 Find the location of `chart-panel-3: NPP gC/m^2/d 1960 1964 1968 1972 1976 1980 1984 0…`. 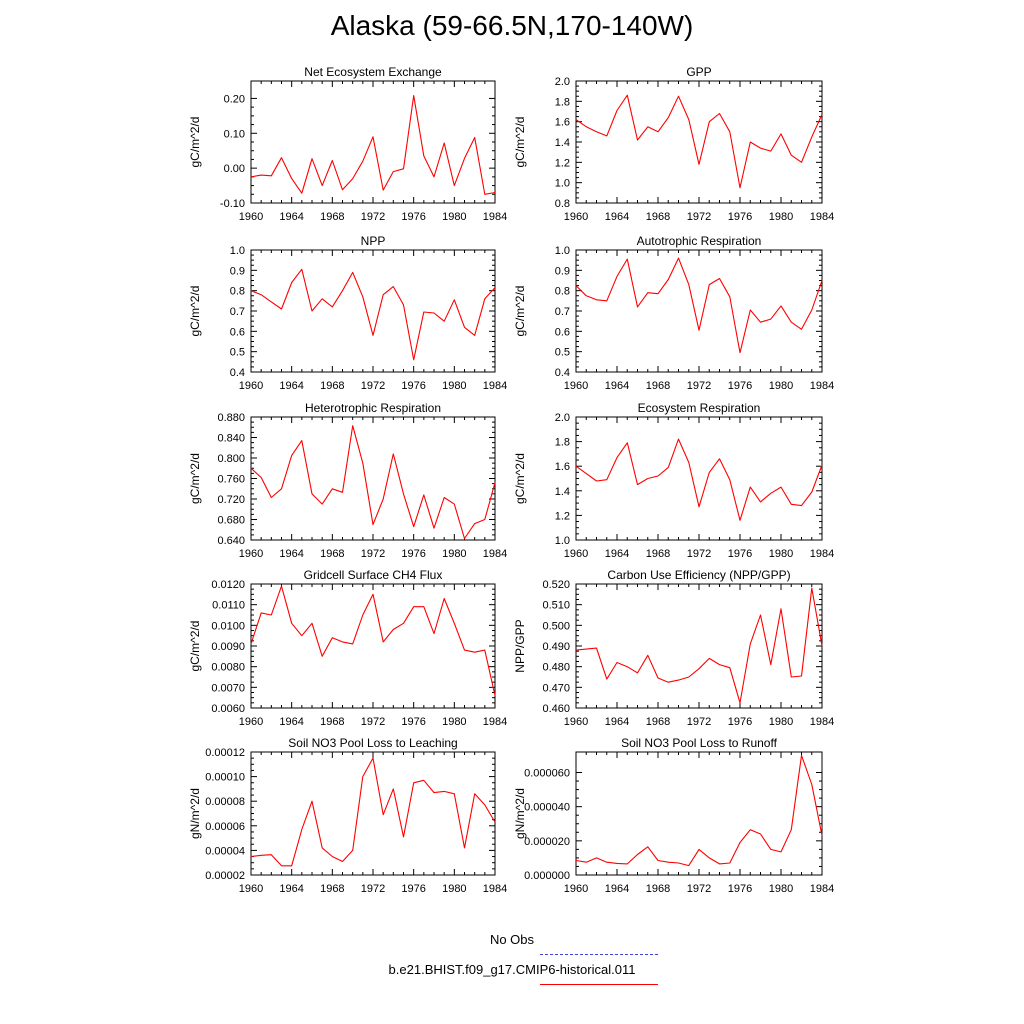

chart-panel-3: NPP gC/m^2/d 1960 1964 1968 1972 1976 1980 1984 0… is located at coordinates (347, 313).